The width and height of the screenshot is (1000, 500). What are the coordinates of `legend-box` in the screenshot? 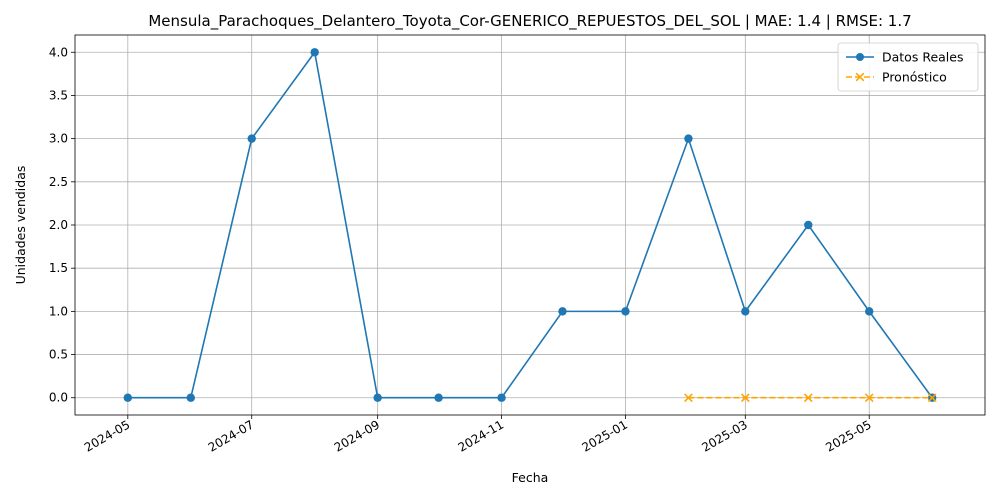 It's located at (908, 67).